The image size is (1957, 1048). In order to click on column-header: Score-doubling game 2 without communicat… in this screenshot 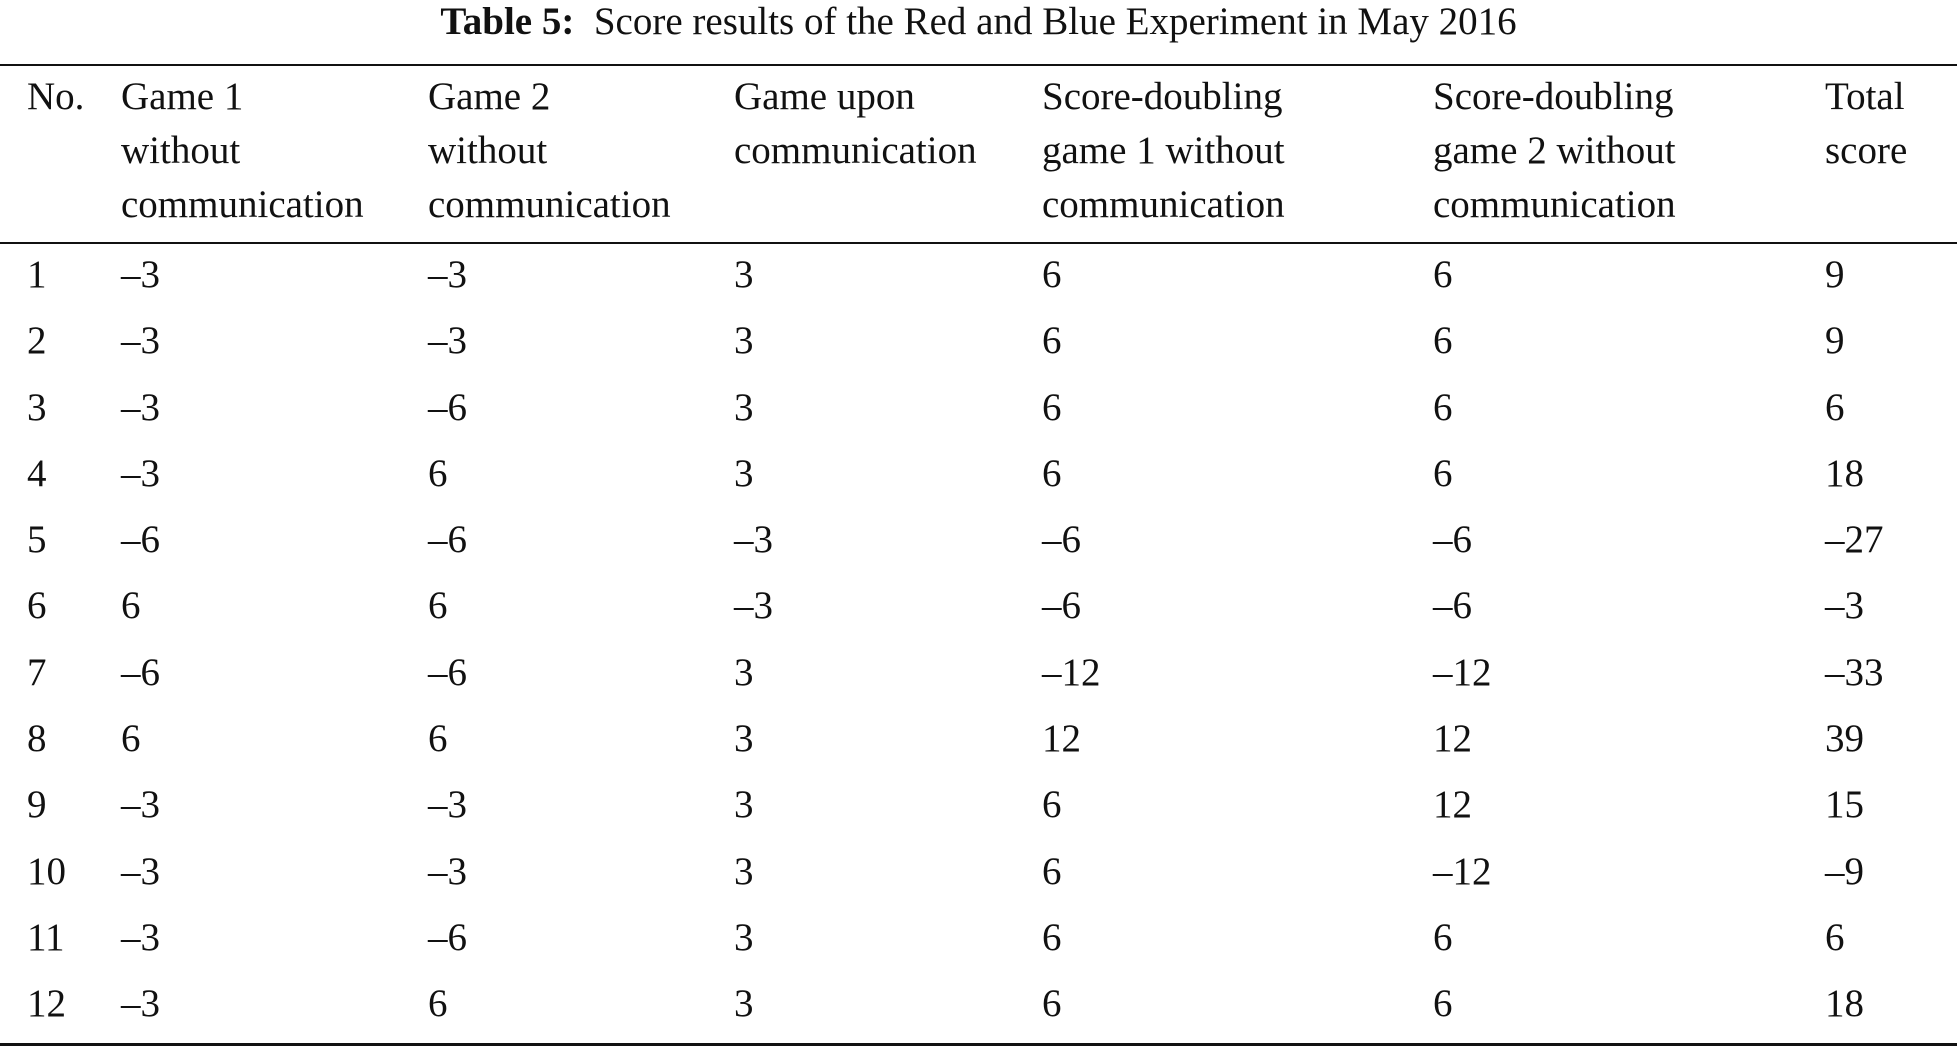, I will do `click(1554, 150)`.